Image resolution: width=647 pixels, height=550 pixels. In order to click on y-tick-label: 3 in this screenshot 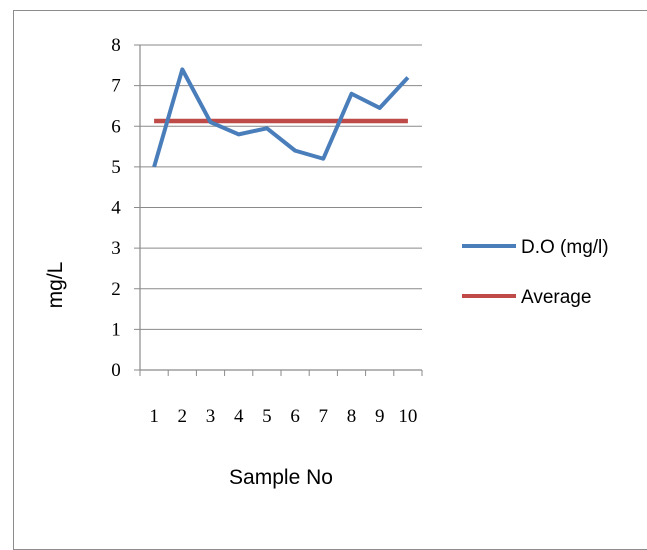, I will do `click(116, 248)`.